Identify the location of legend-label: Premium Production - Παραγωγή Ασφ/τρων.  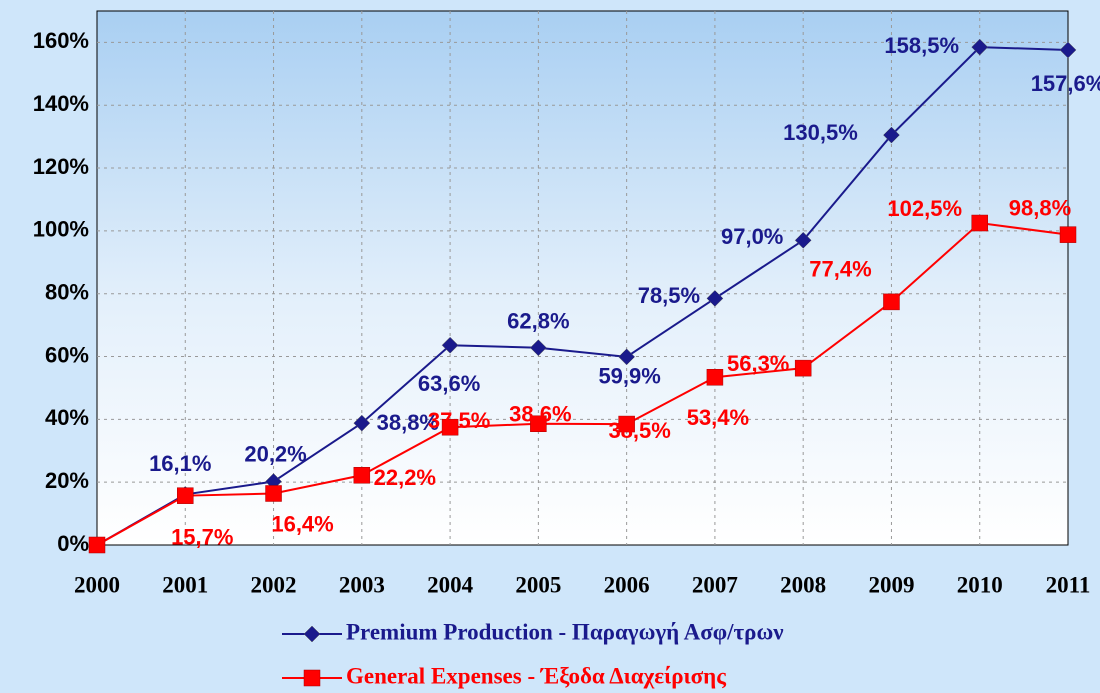
(565, 631).